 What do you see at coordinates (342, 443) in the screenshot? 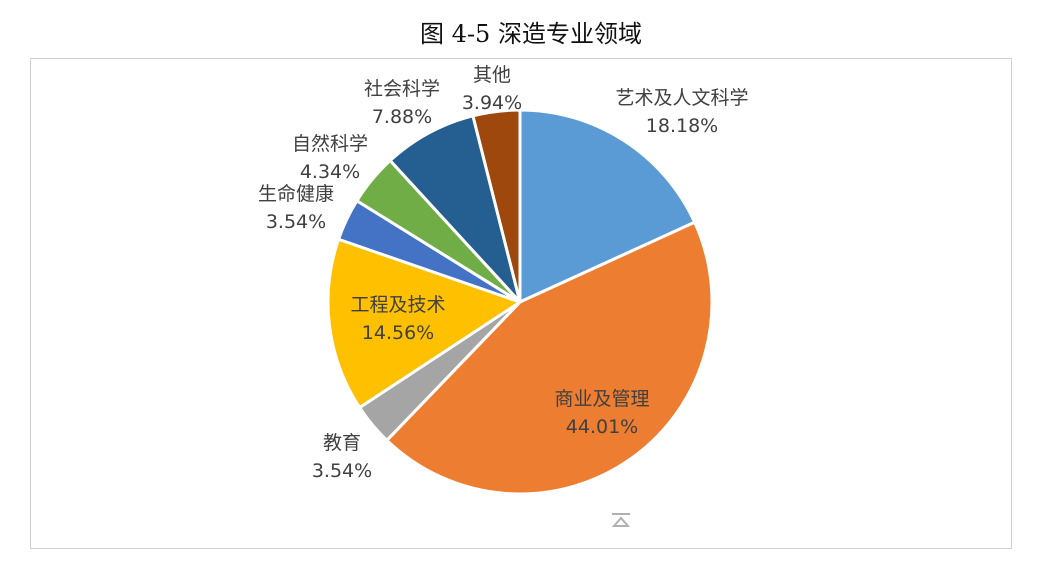
I see `slice-category-label: 教育` at bounding box center [342, 443].